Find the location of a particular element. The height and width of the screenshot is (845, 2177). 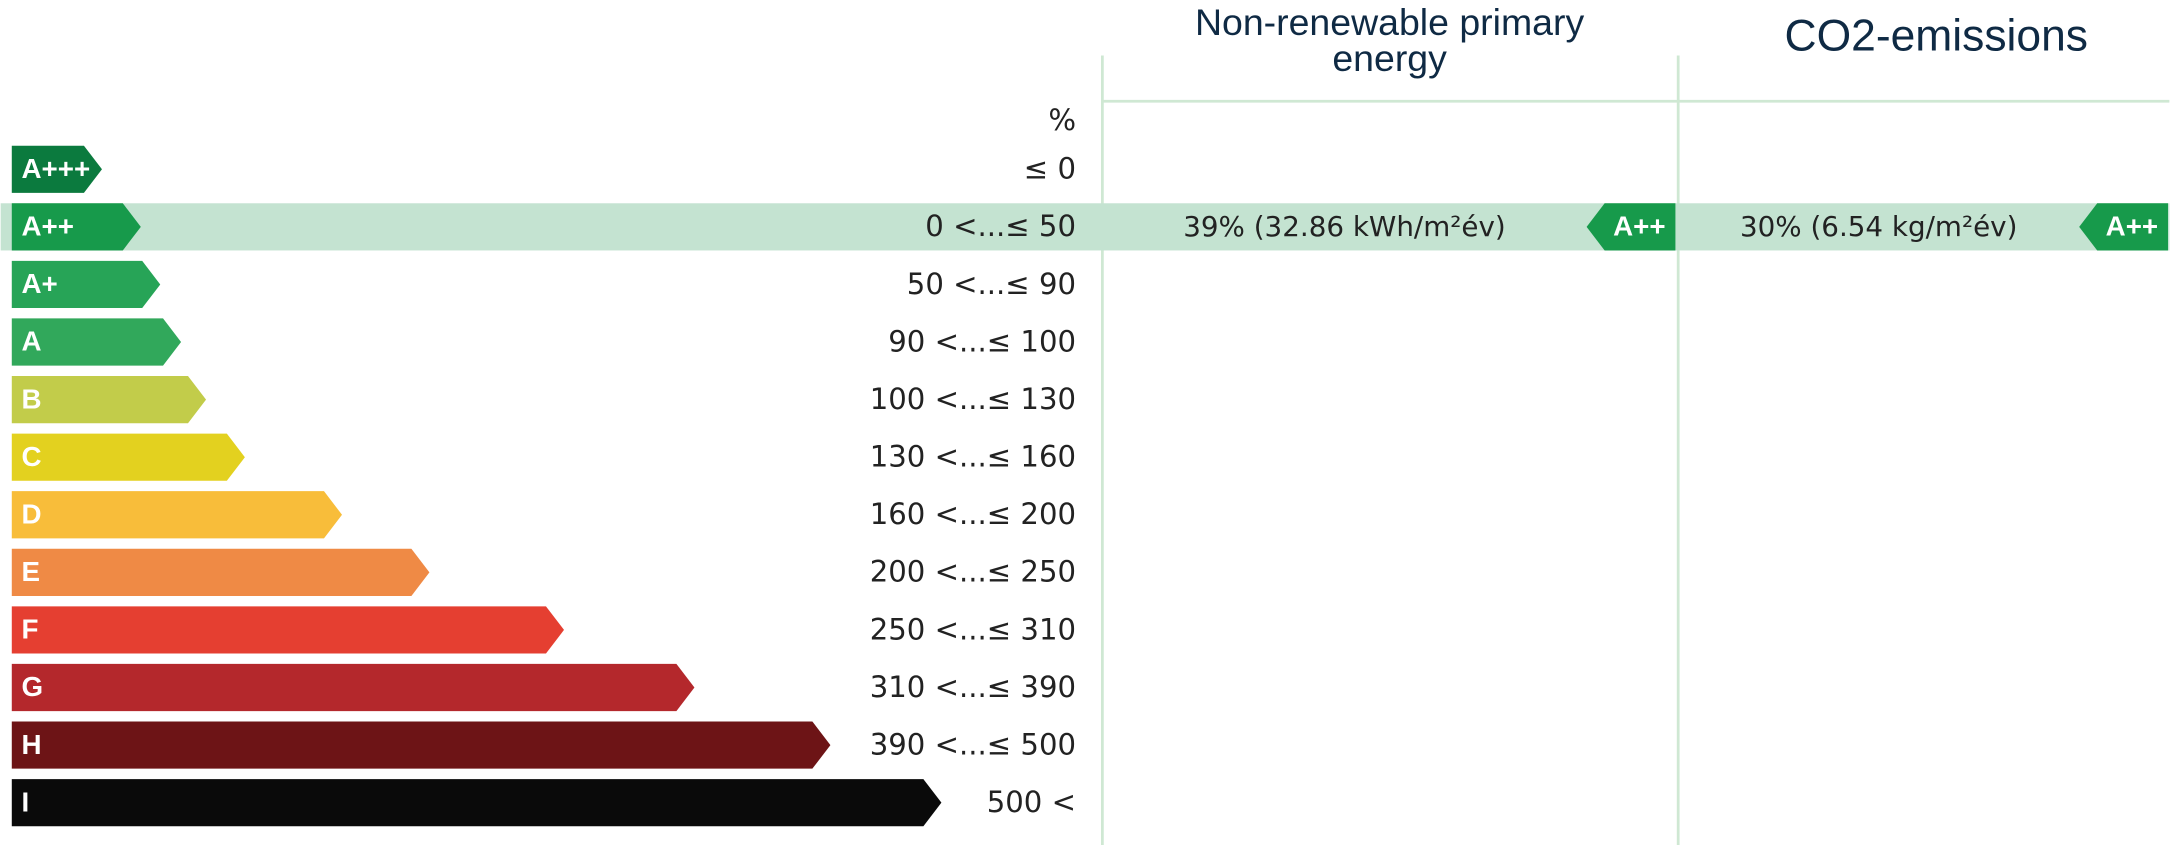

class-range: 0 <...≤ 50 is located at coordinates (1000, 226).